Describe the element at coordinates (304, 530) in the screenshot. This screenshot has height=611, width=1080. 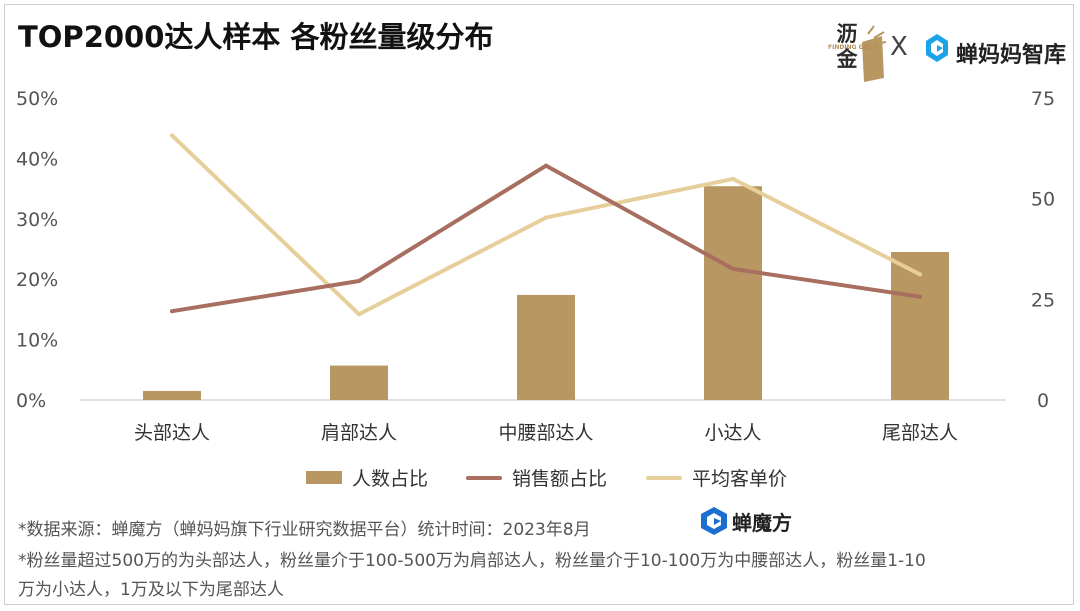
I see `source-footnote: *数据来源：蝉魔方（蝉妈妈旗下行业研究数据平台）统计时间：2023年8月` at that location.